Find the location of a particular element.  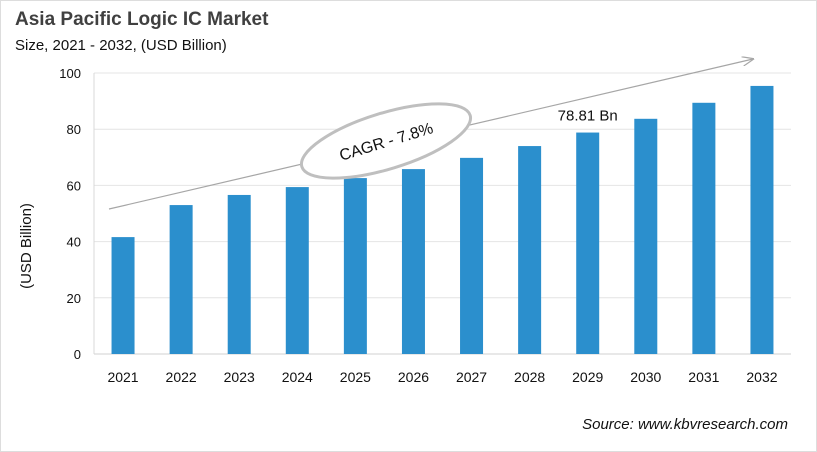

x-tick-label: 2023 is located at coordinates (239, 377).